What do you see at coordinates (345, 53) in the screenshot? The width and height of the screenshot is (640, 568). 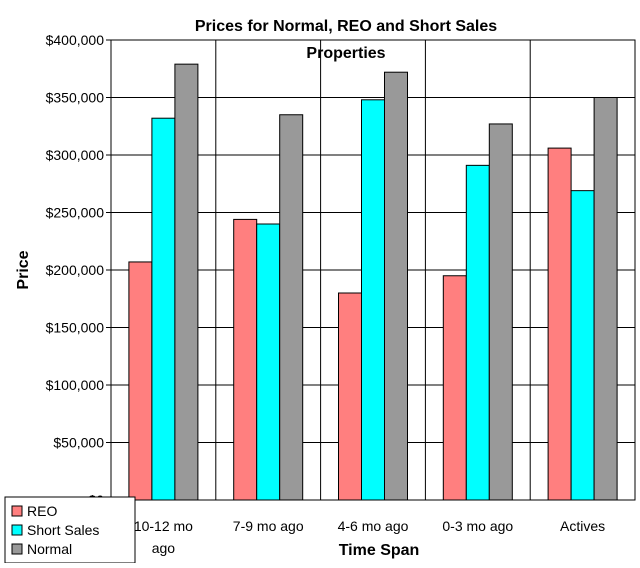 I see `chart-title-line2: Properties` at bounding box center [345, 53].